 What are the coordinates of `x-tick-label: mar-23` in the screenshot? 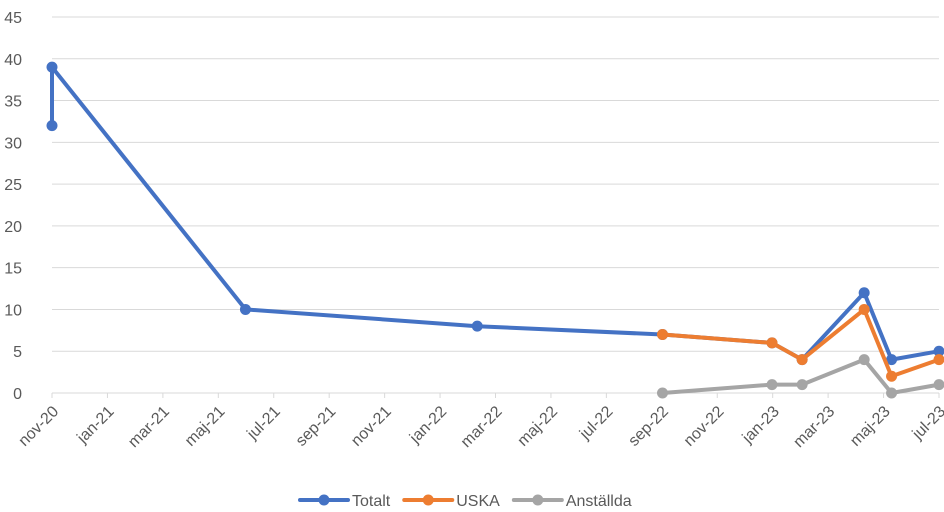 It's located at (814, 427).